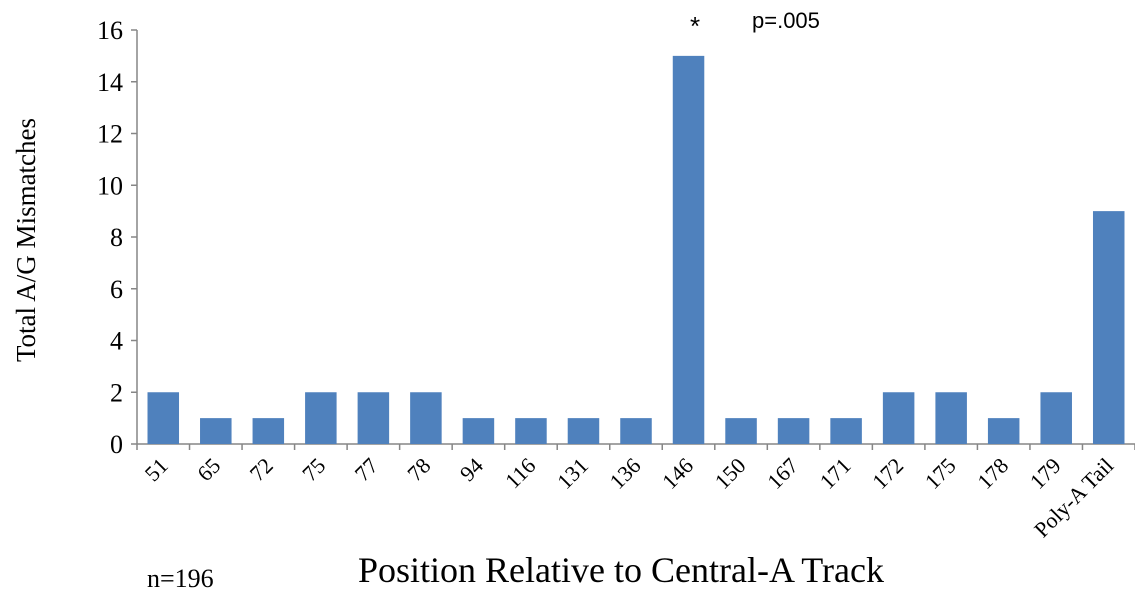 This screenshot has height=594, width=1135. Describe the element at coordinates (835, 473) in the screenshot. I see `x-tick-label: 171` at that location.